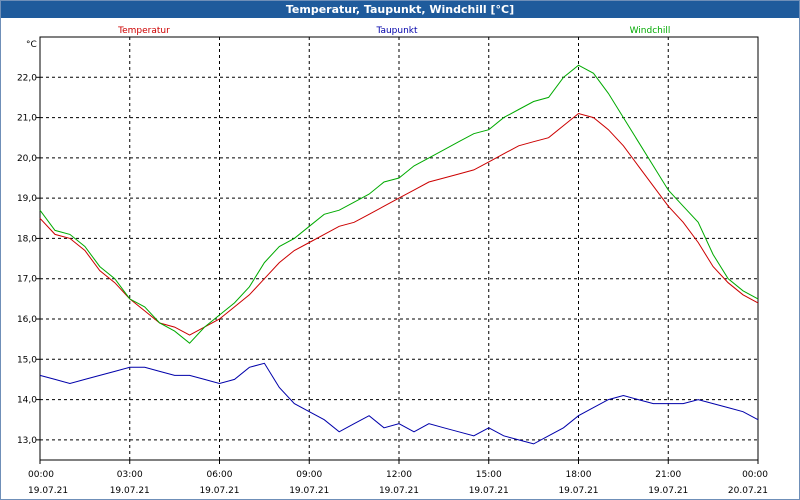 The height and width of the screenshot is (500, 800). I want to click on x-tick-time-label: 03:00, so click(130, 475).